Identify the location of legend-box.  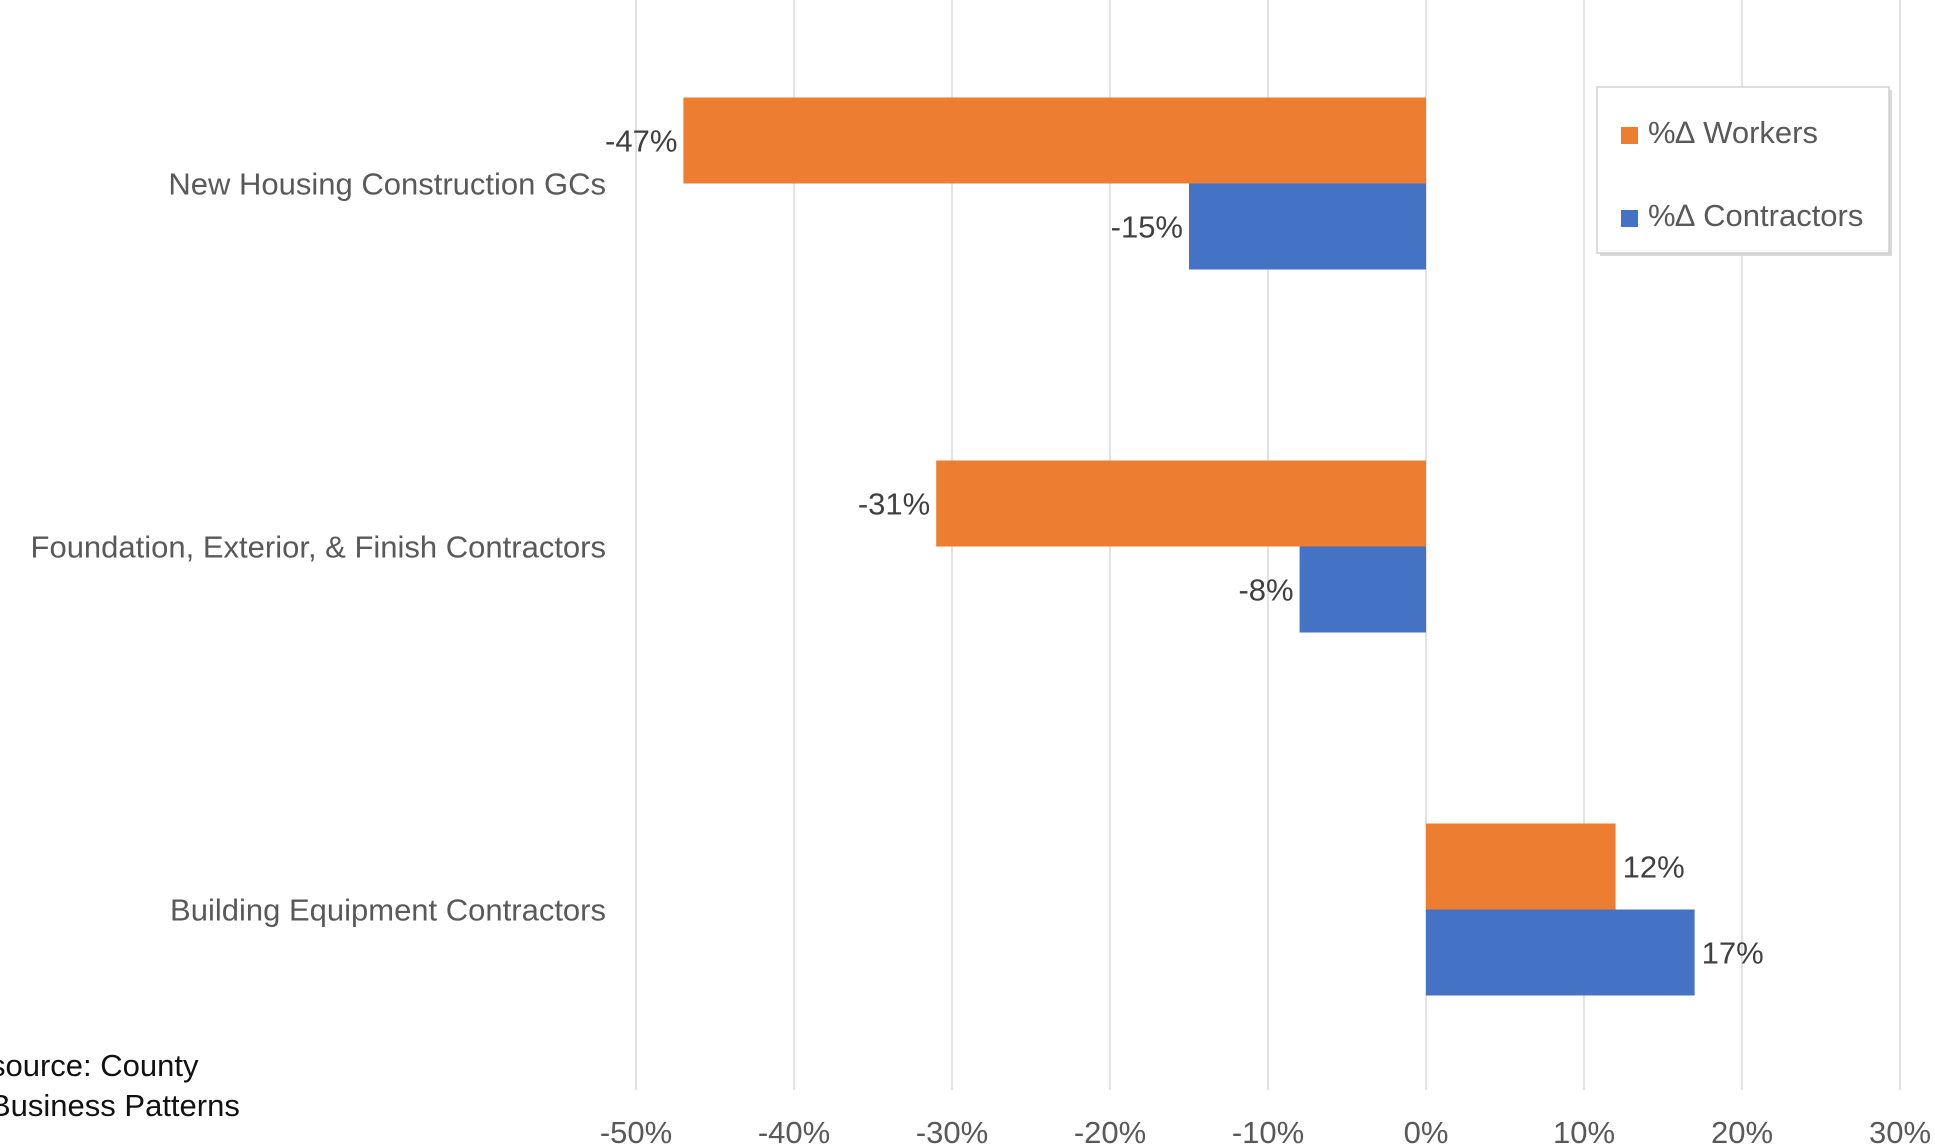
(1743, 170).